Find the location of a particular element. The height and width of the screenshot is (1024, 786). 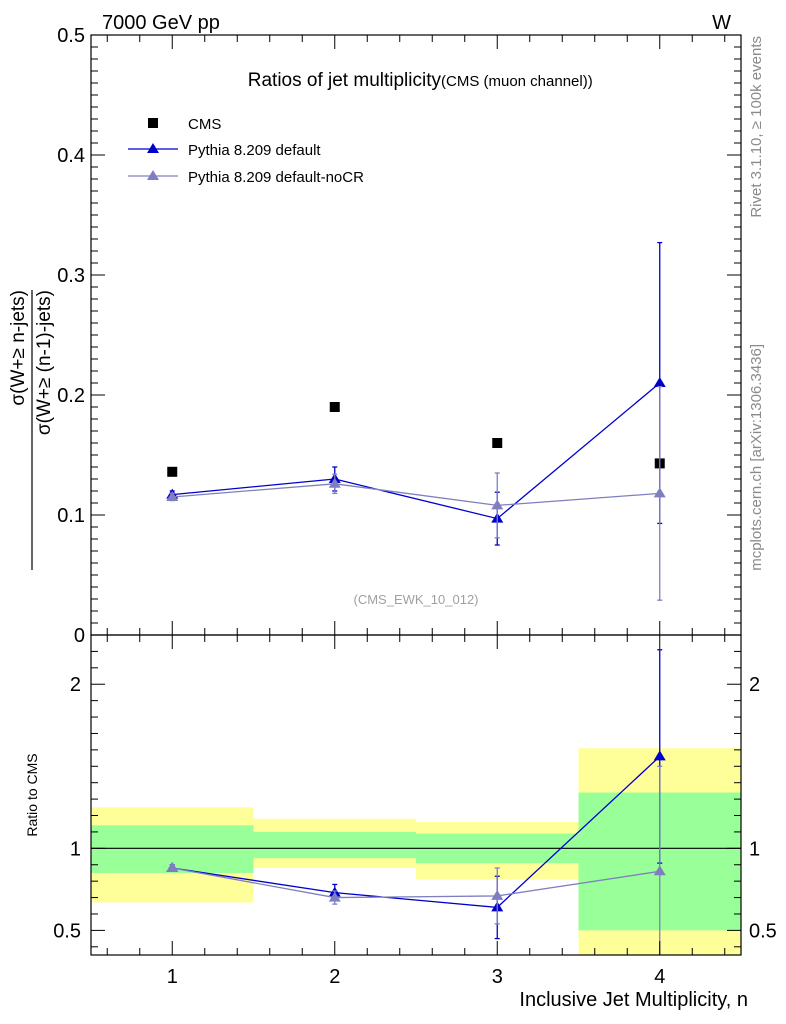

legend-entry-nocr: Pythia 8.209 default-noCR is located at coordinates (246, 177).